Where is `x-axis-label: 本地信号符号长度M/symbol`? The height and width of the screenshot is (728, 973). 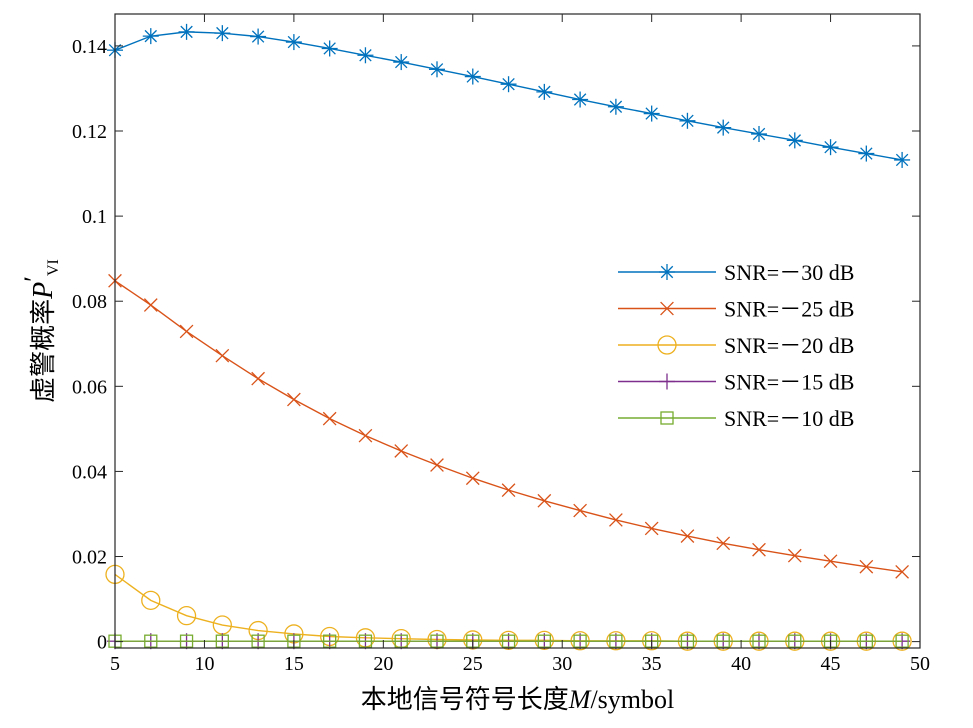 x-axis-label: 本地信号符号长度M/symbol is located at coordinates (517, 700).